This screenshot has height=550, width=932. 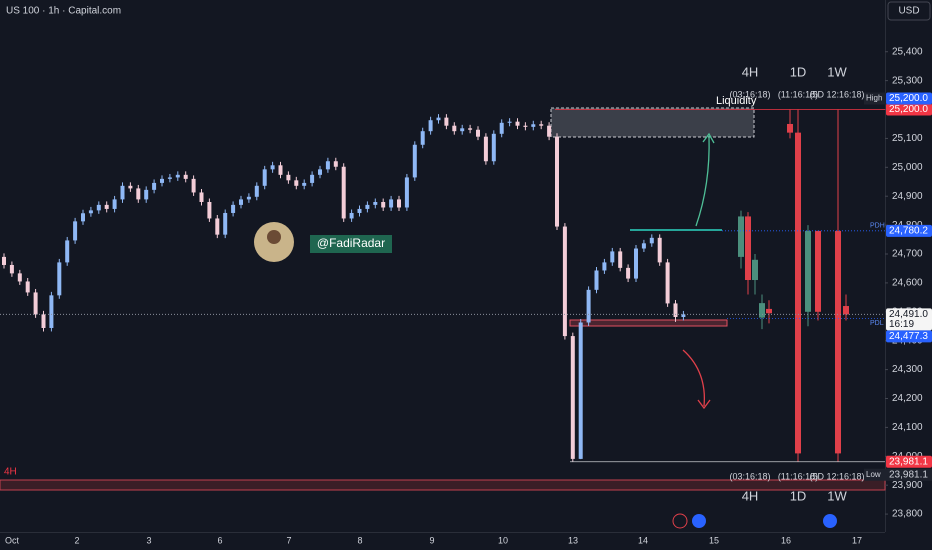 I want to click on x-tick-label: 8, so click(x=359, y=540).